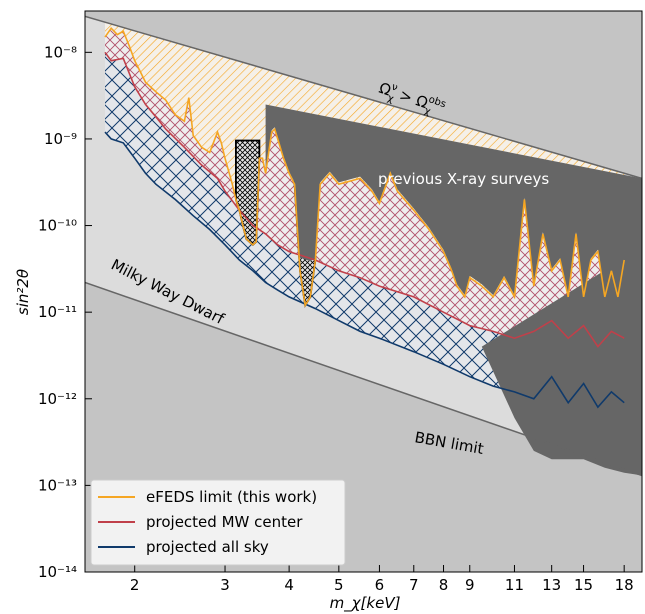 The image size is (645, 614). I want to click on y-axis: 10⁻⁸ 10⁻⁹ 10⁻¹⁰ 10⁻¹¹ 10⁻¹² 10⁻¹³ 10⁻¹⁴, so click(65, 312).